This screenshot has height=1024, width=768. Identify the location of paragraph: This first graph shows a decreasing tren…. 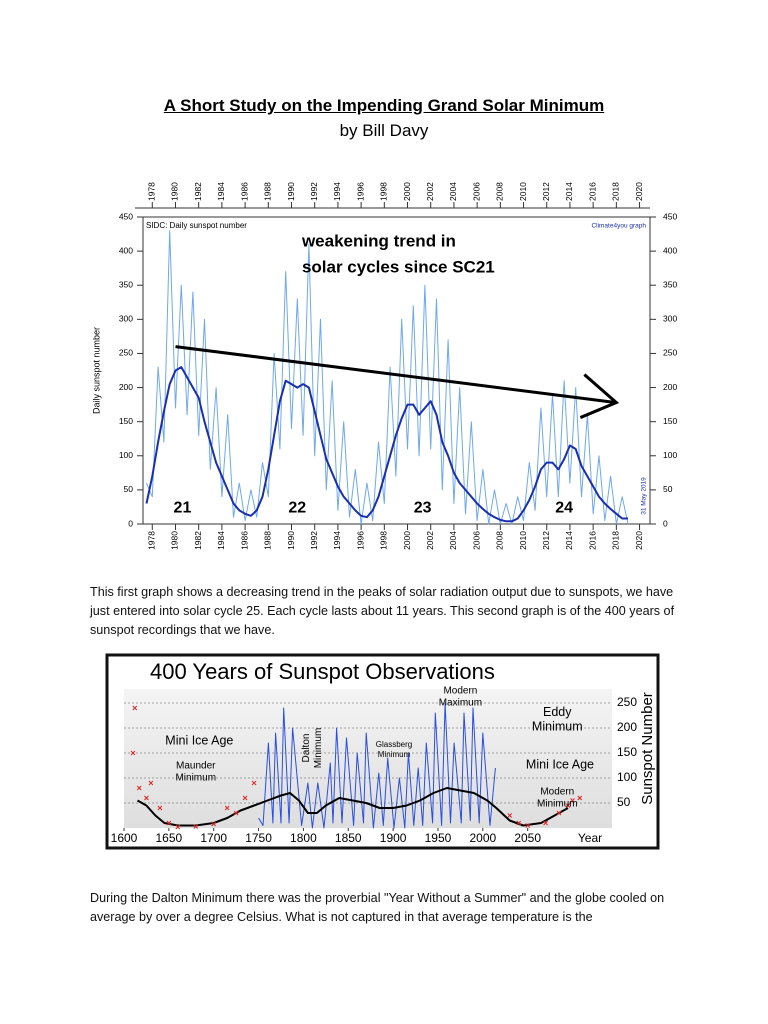
(382, 611).